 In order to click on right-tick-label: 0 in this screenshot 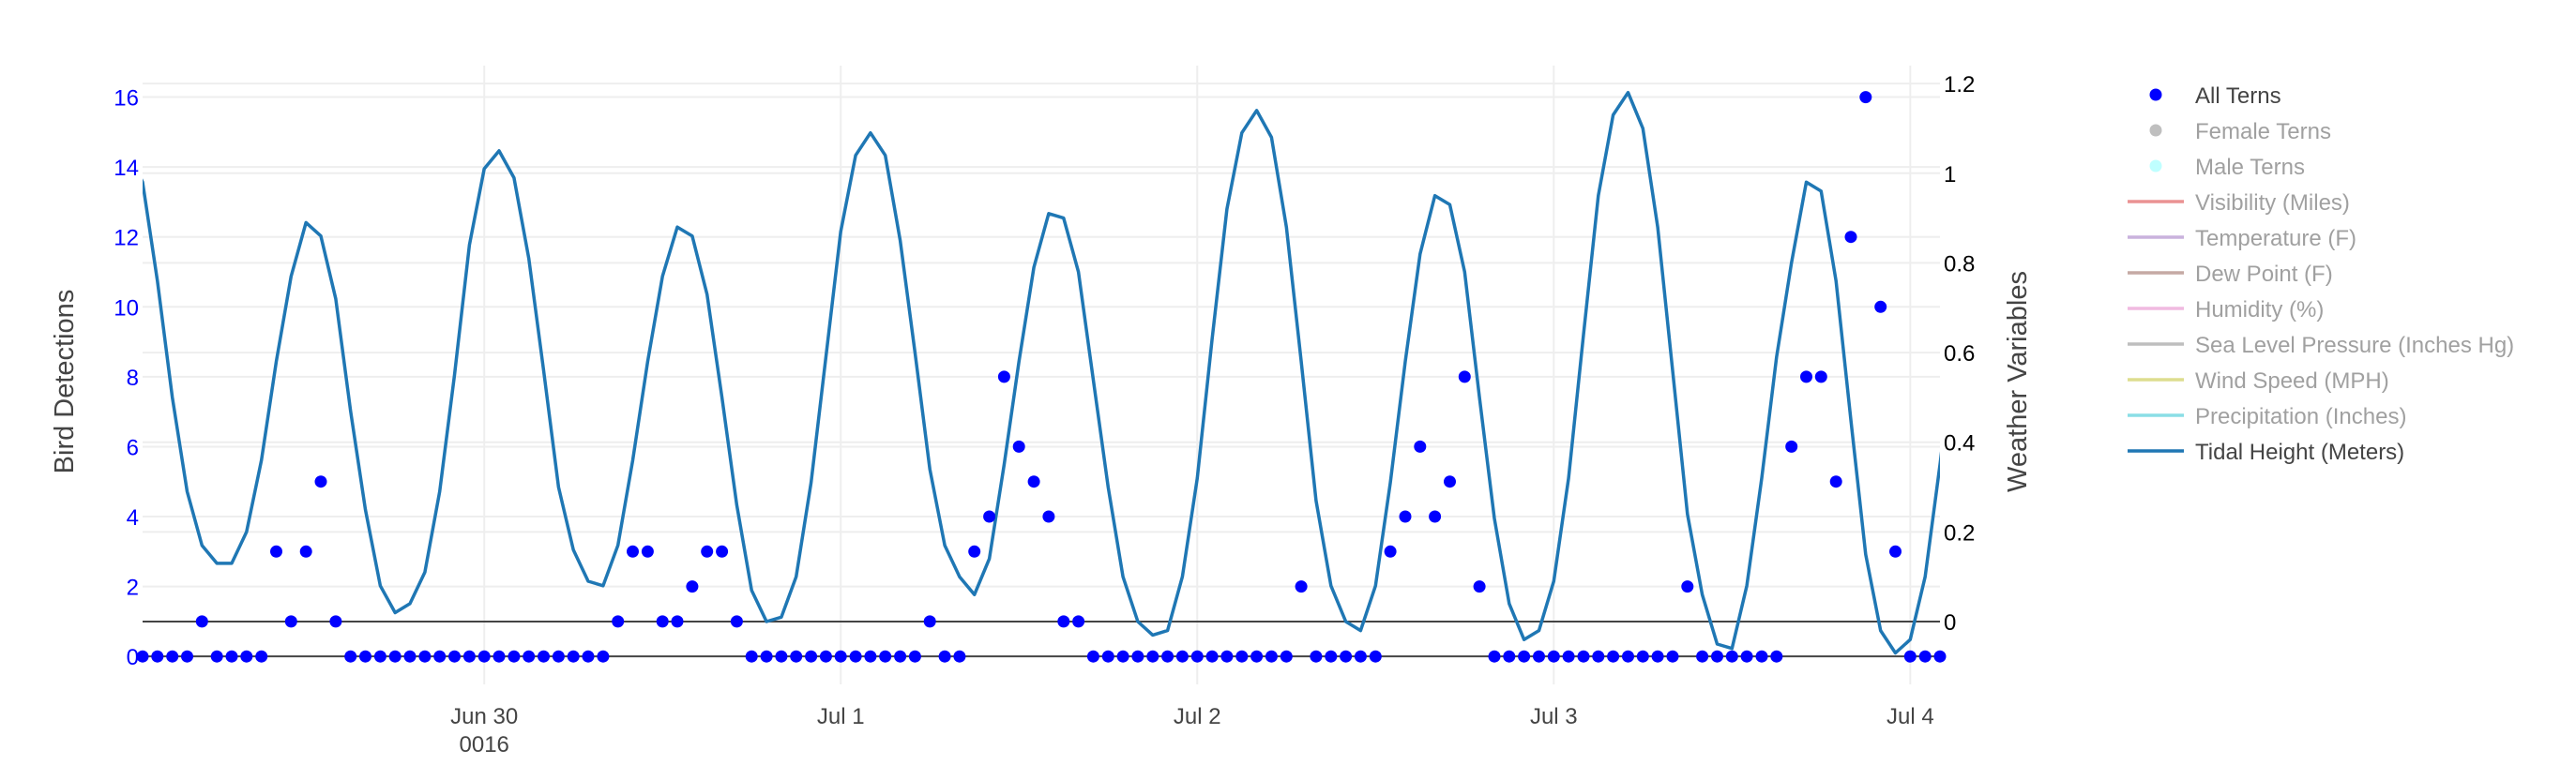, I will do `click(1950, 623)`.